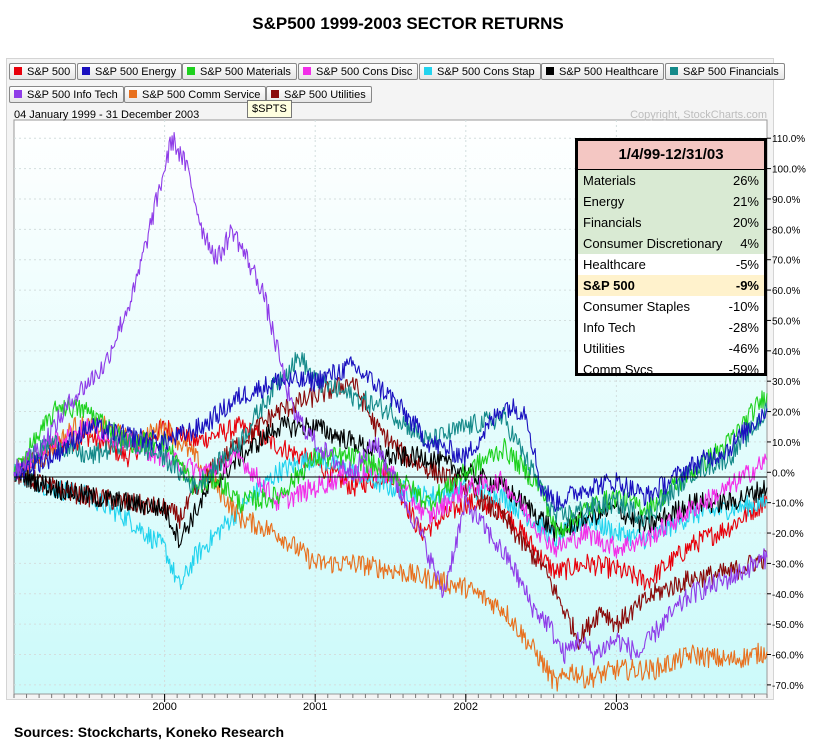 This screenshot has width=816, height=750. What do you see at coordinates (325, 95) in the screenshot?
I see `legend-label: S&P 500 Utilities` at bounding box center [325, 95].